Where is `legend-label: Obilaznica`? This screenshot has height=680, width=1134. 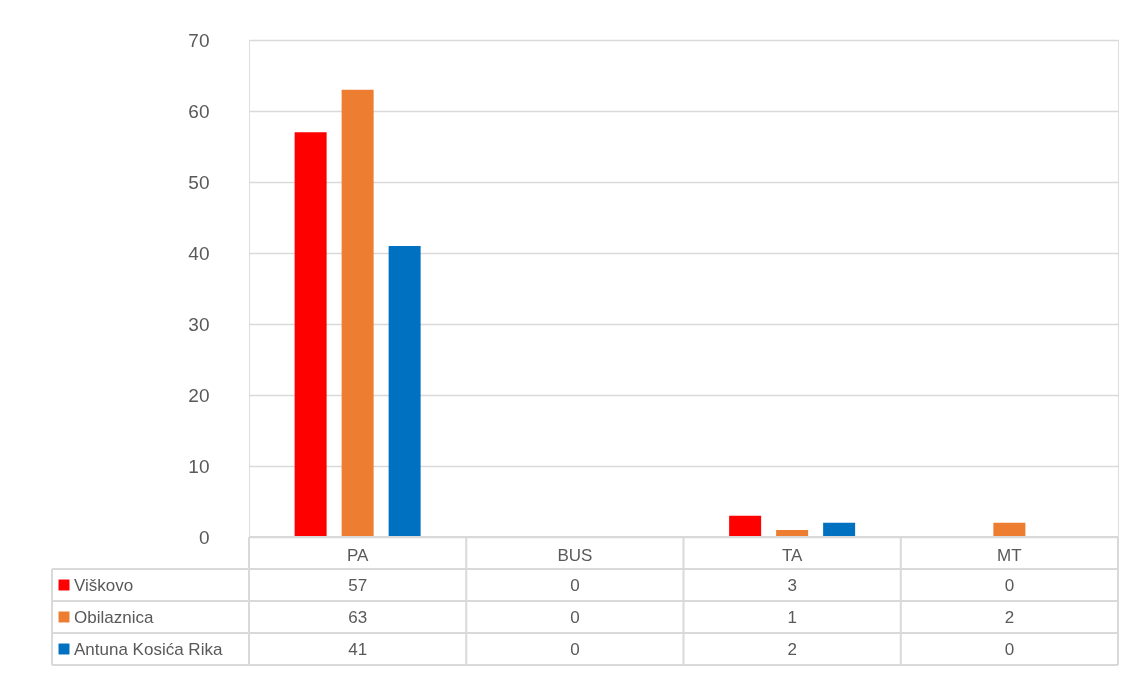
legend-label: Obilaznica is located at coordinates (114, 617).